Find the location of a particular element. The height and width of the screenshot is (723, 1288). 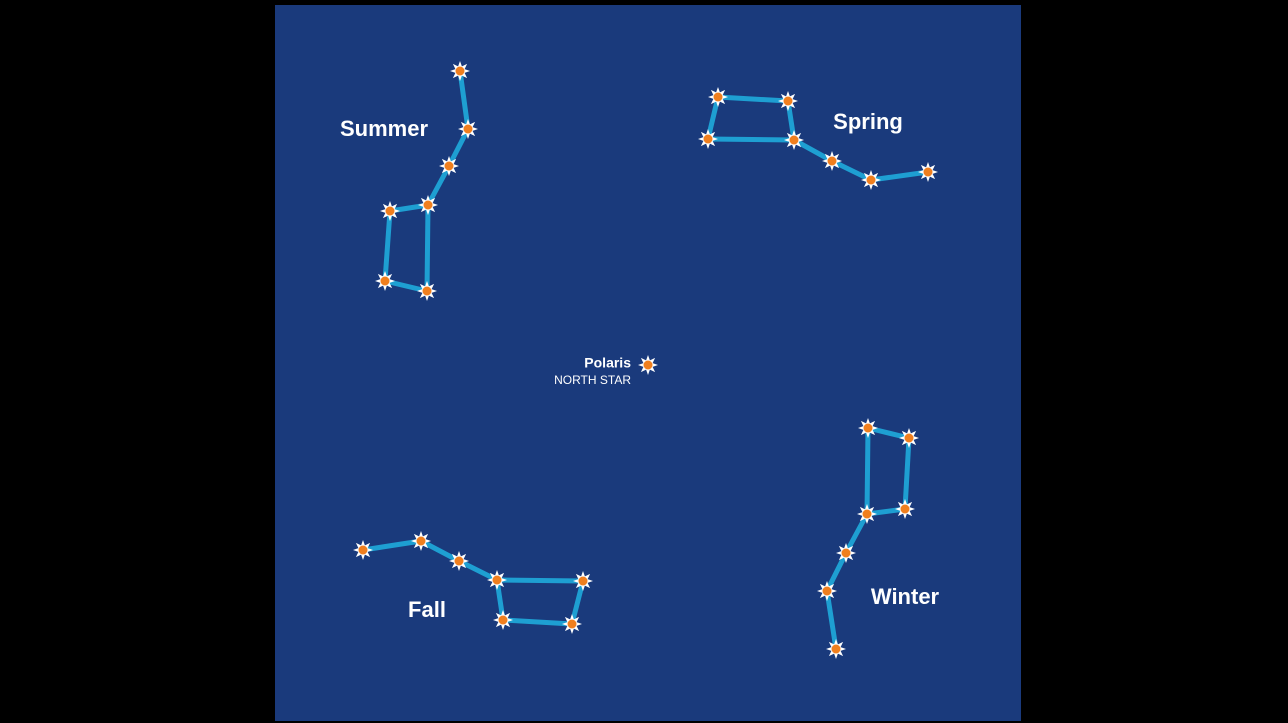

fall-label: Fall is located at coordinates (427, 609).